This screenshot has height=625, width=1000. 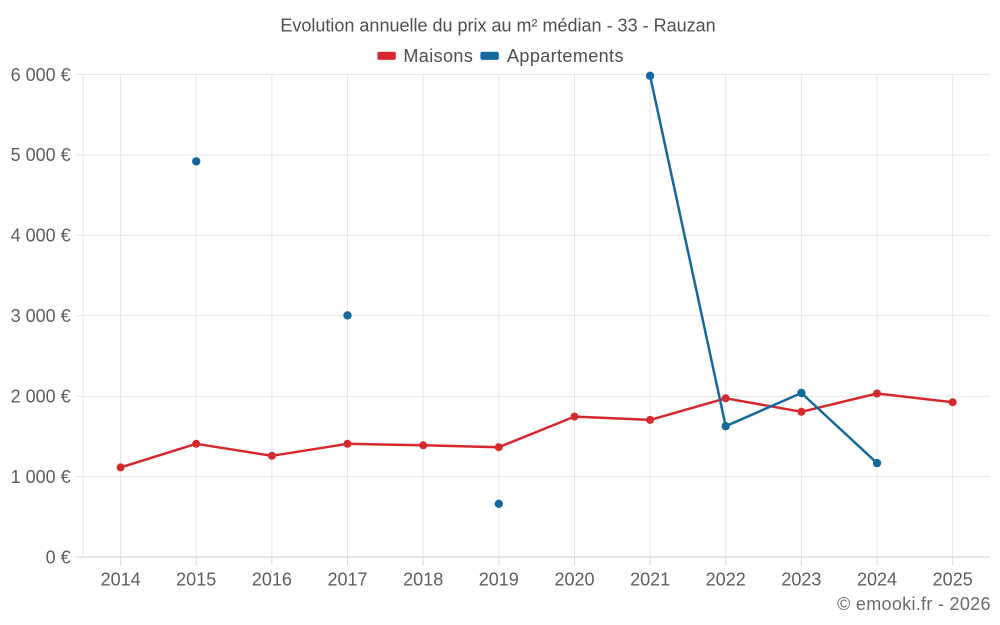 What do you see at coordinates (574, 579) in the screenshot?
I see `svg-text: 2020` at bounding box center [574, 579].